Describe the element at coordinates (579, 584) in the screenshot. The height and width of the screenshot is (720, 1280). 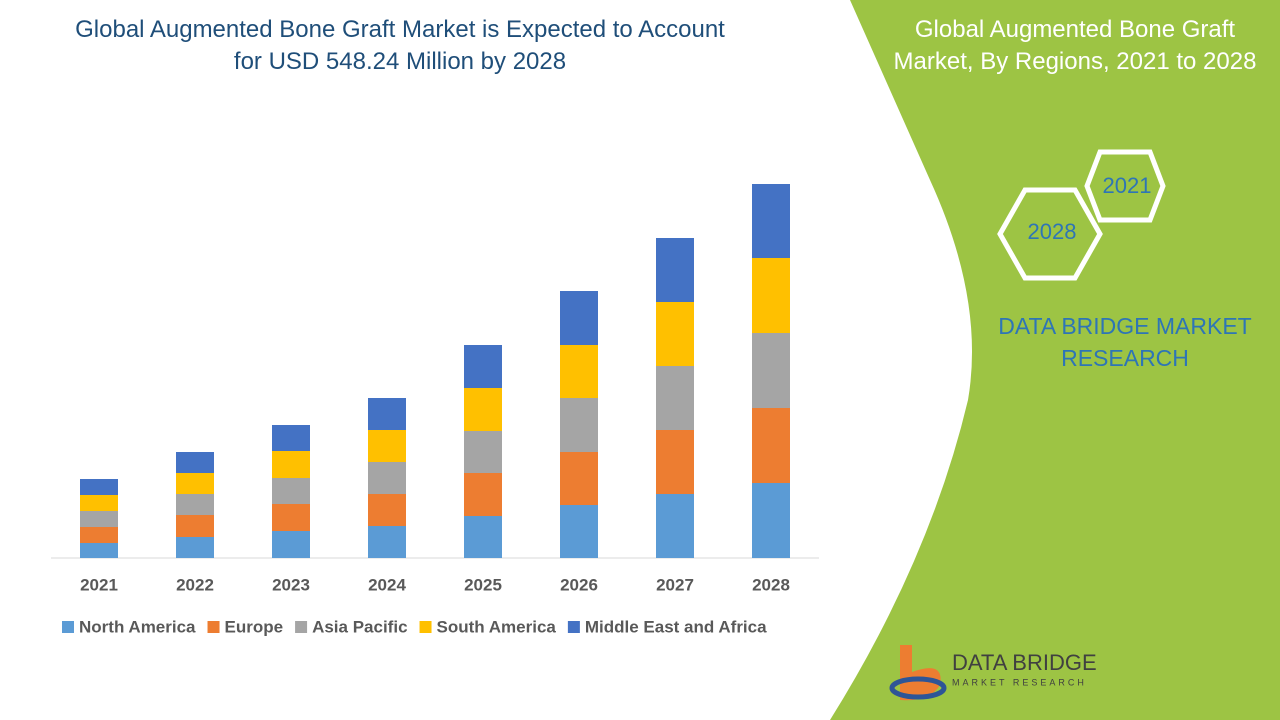
I see `x-tick-label: 2026` at that location.